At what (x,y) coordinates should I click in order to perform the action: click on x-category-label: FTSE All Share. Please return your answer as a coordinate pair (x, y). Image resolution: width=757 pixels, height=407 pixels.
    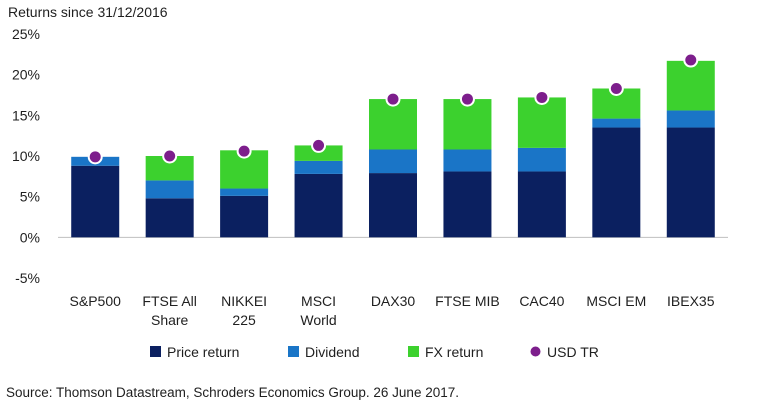
    Looking at the image, I should click on (169, 310).